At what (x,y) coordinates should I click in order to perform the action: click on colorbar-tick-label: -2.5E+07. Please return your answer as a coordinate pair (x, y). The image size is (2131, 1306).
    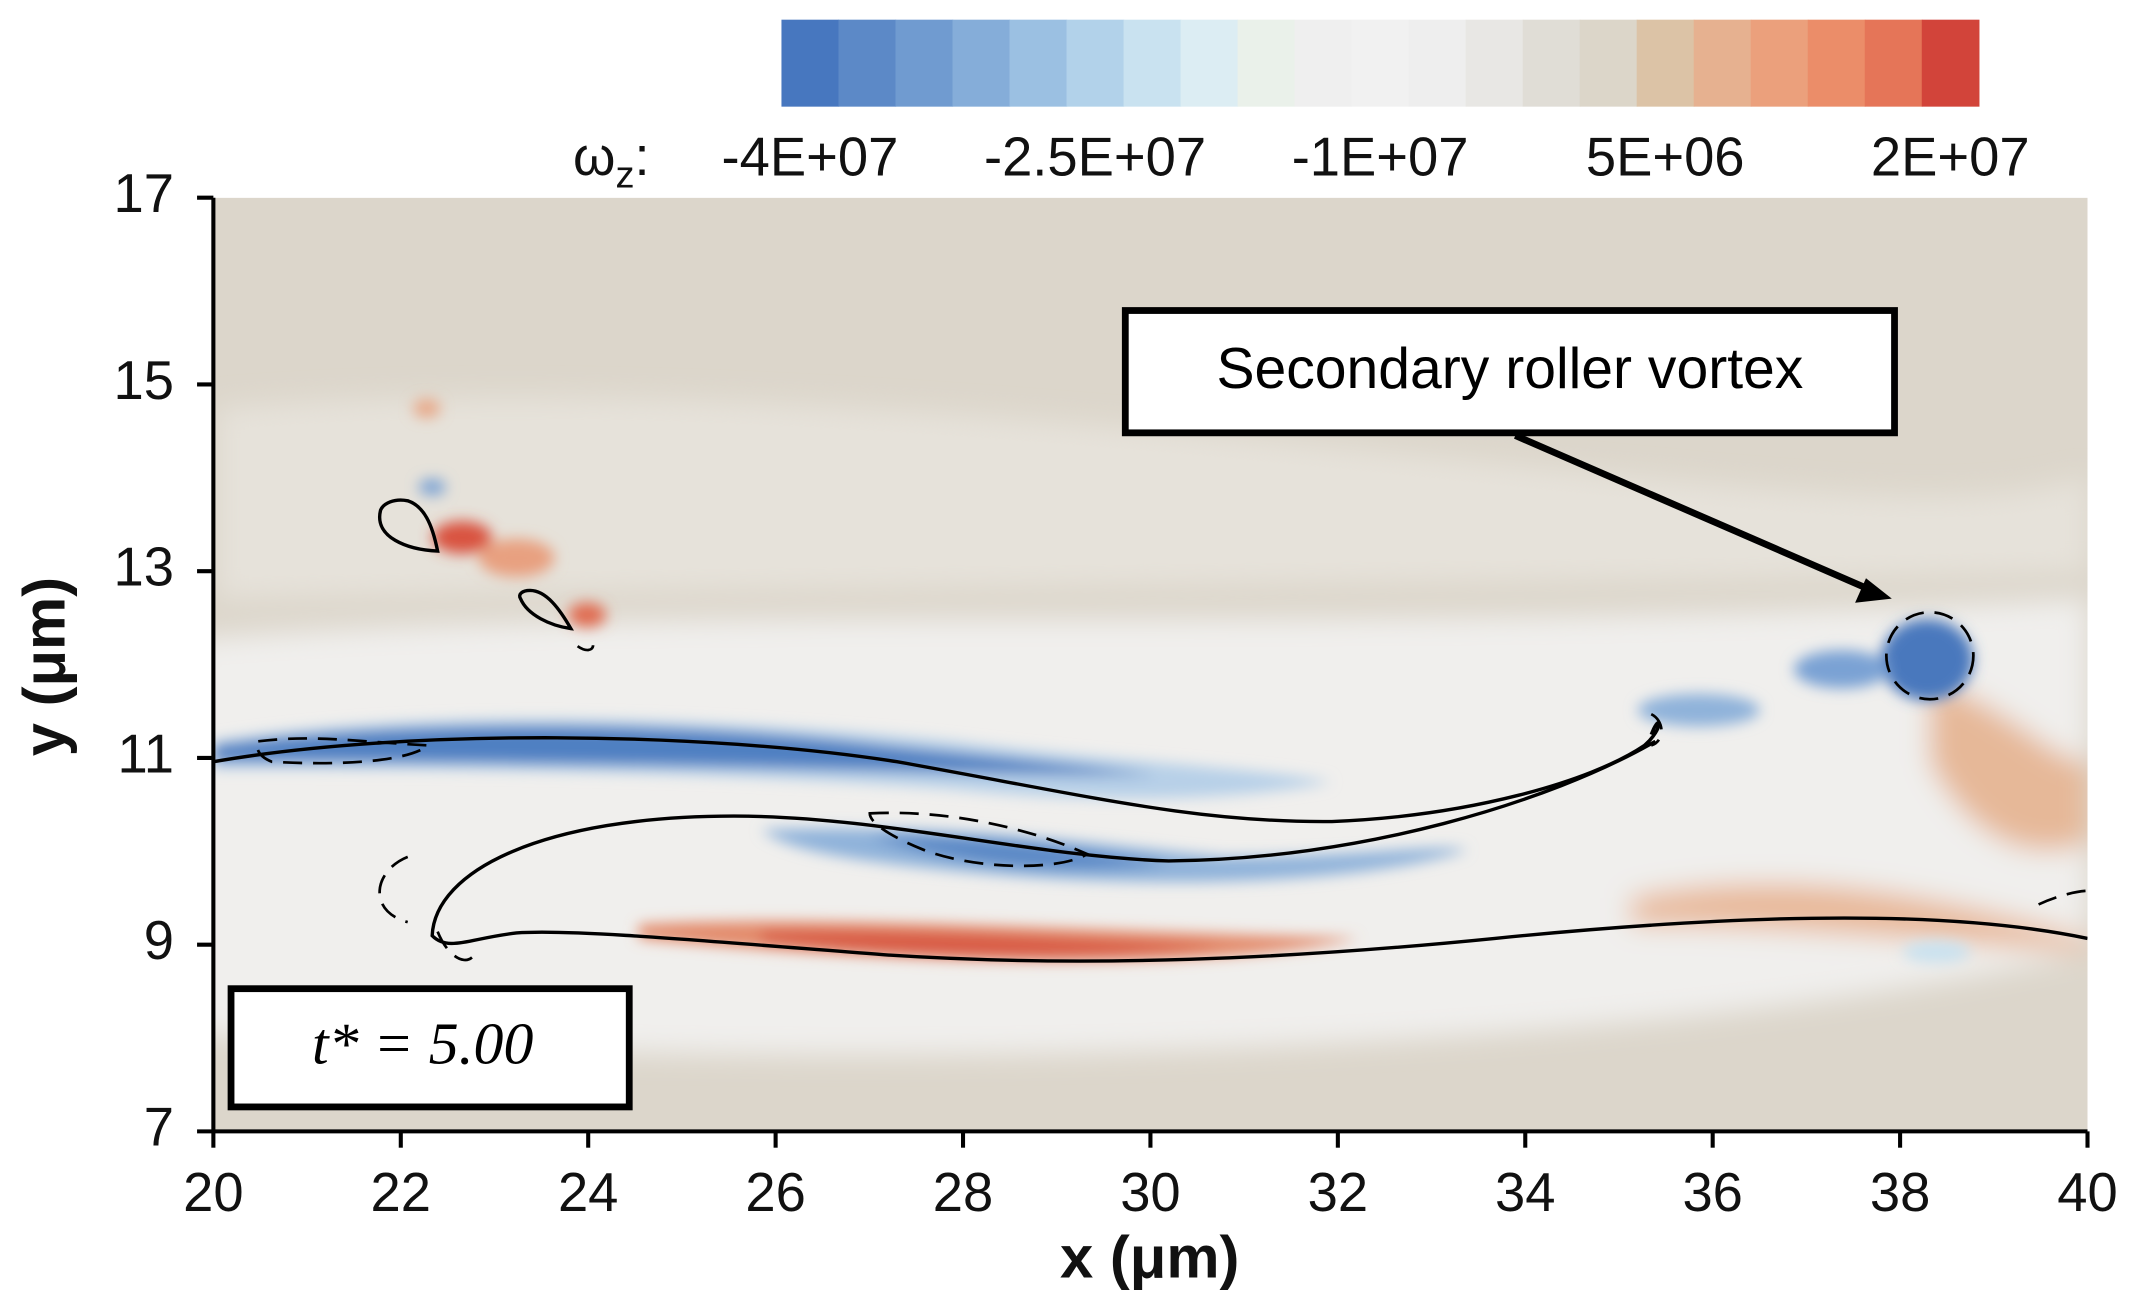
    Looking at the image, I should click on (1095, 156).